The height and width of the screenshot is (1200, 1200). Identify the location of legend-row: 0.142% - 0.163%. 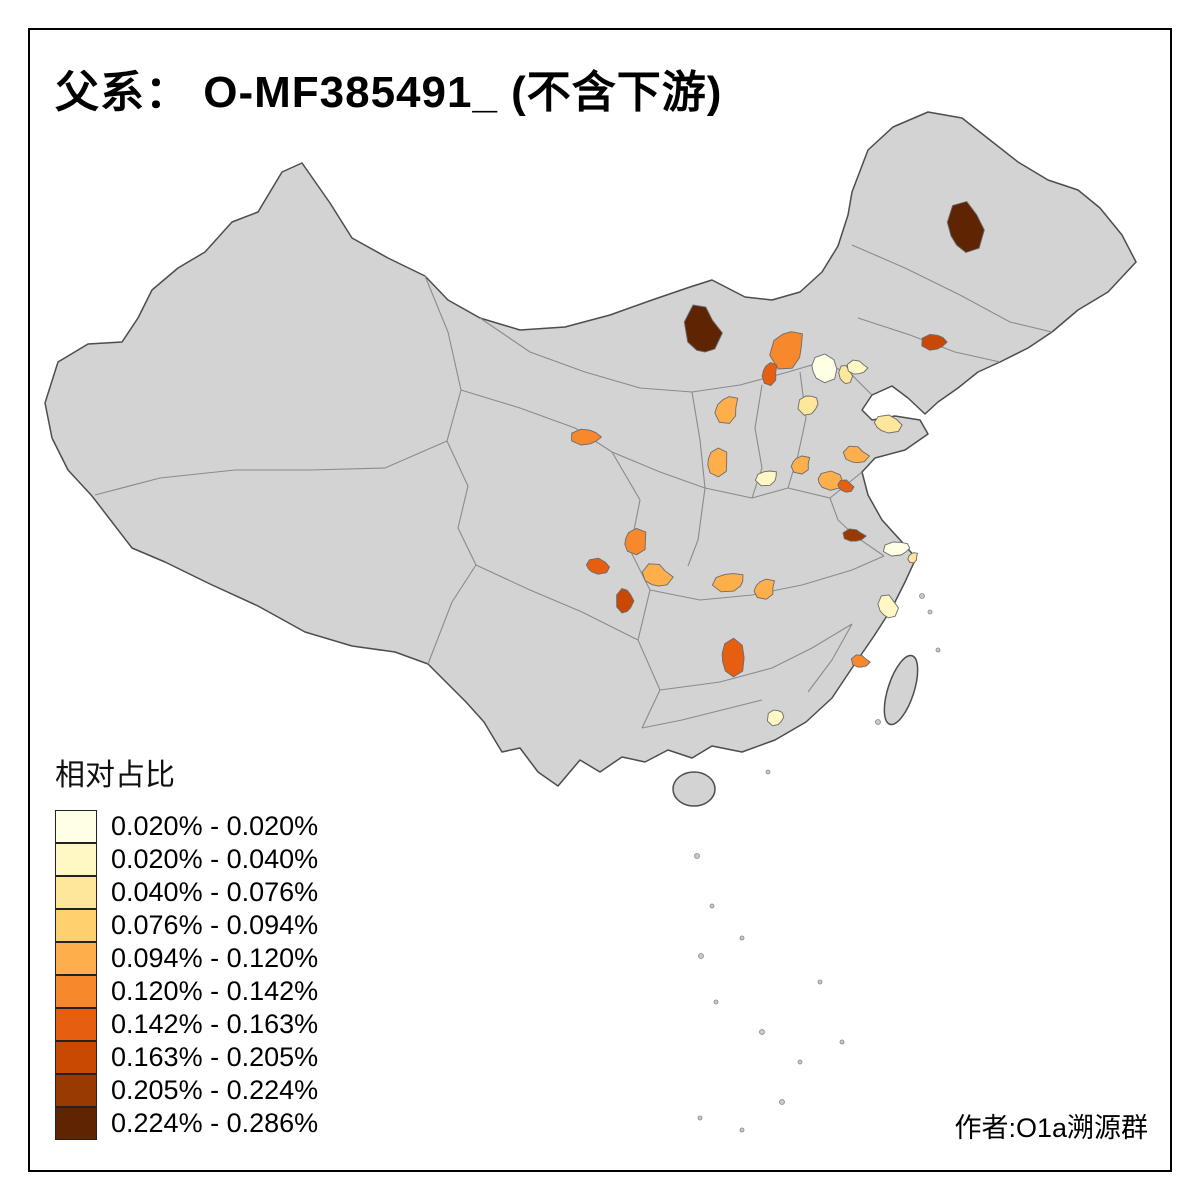
(187, 1024).